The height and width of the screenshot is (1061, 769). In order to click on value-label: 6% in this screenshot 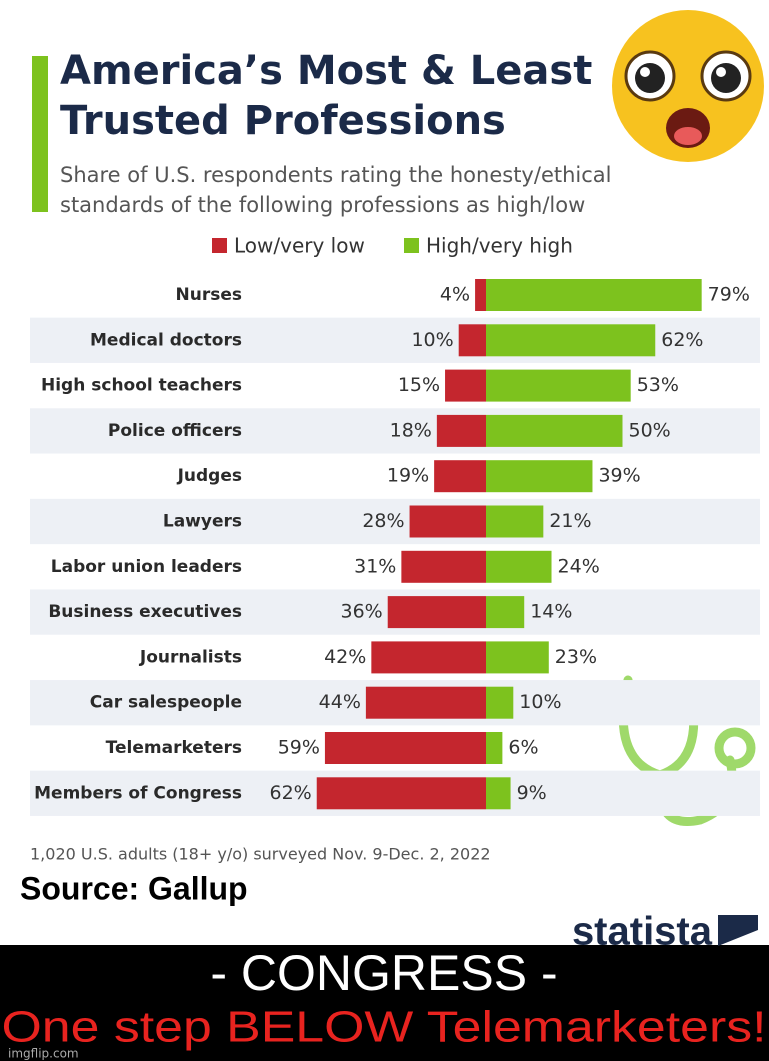, I will do `click(523, 748)`.